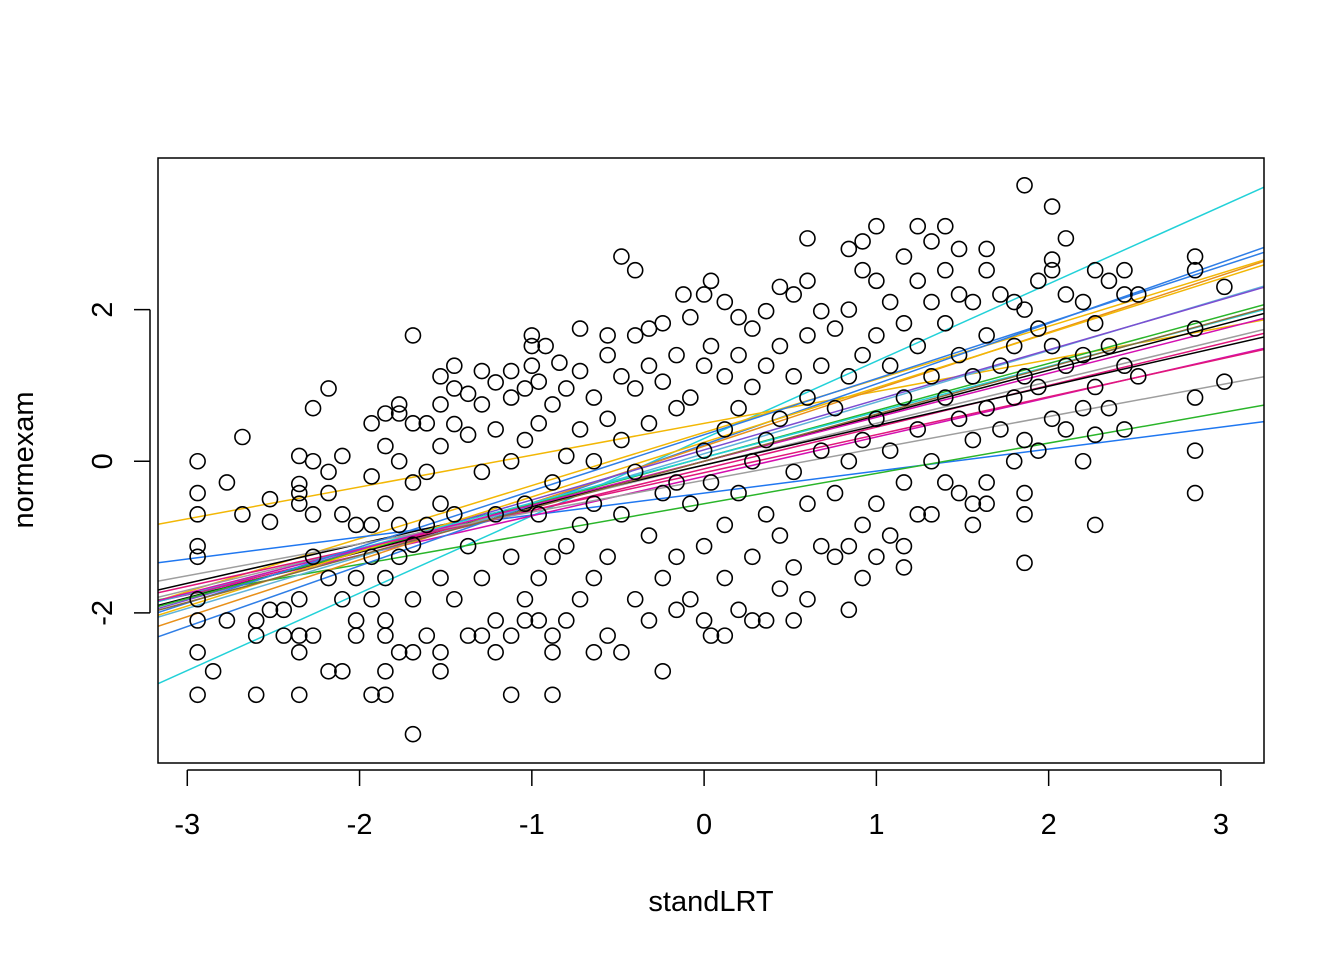  Describe the element at coordinates (24, 460) in the screenshot. I see `y-axis-title: normexam` at that location.